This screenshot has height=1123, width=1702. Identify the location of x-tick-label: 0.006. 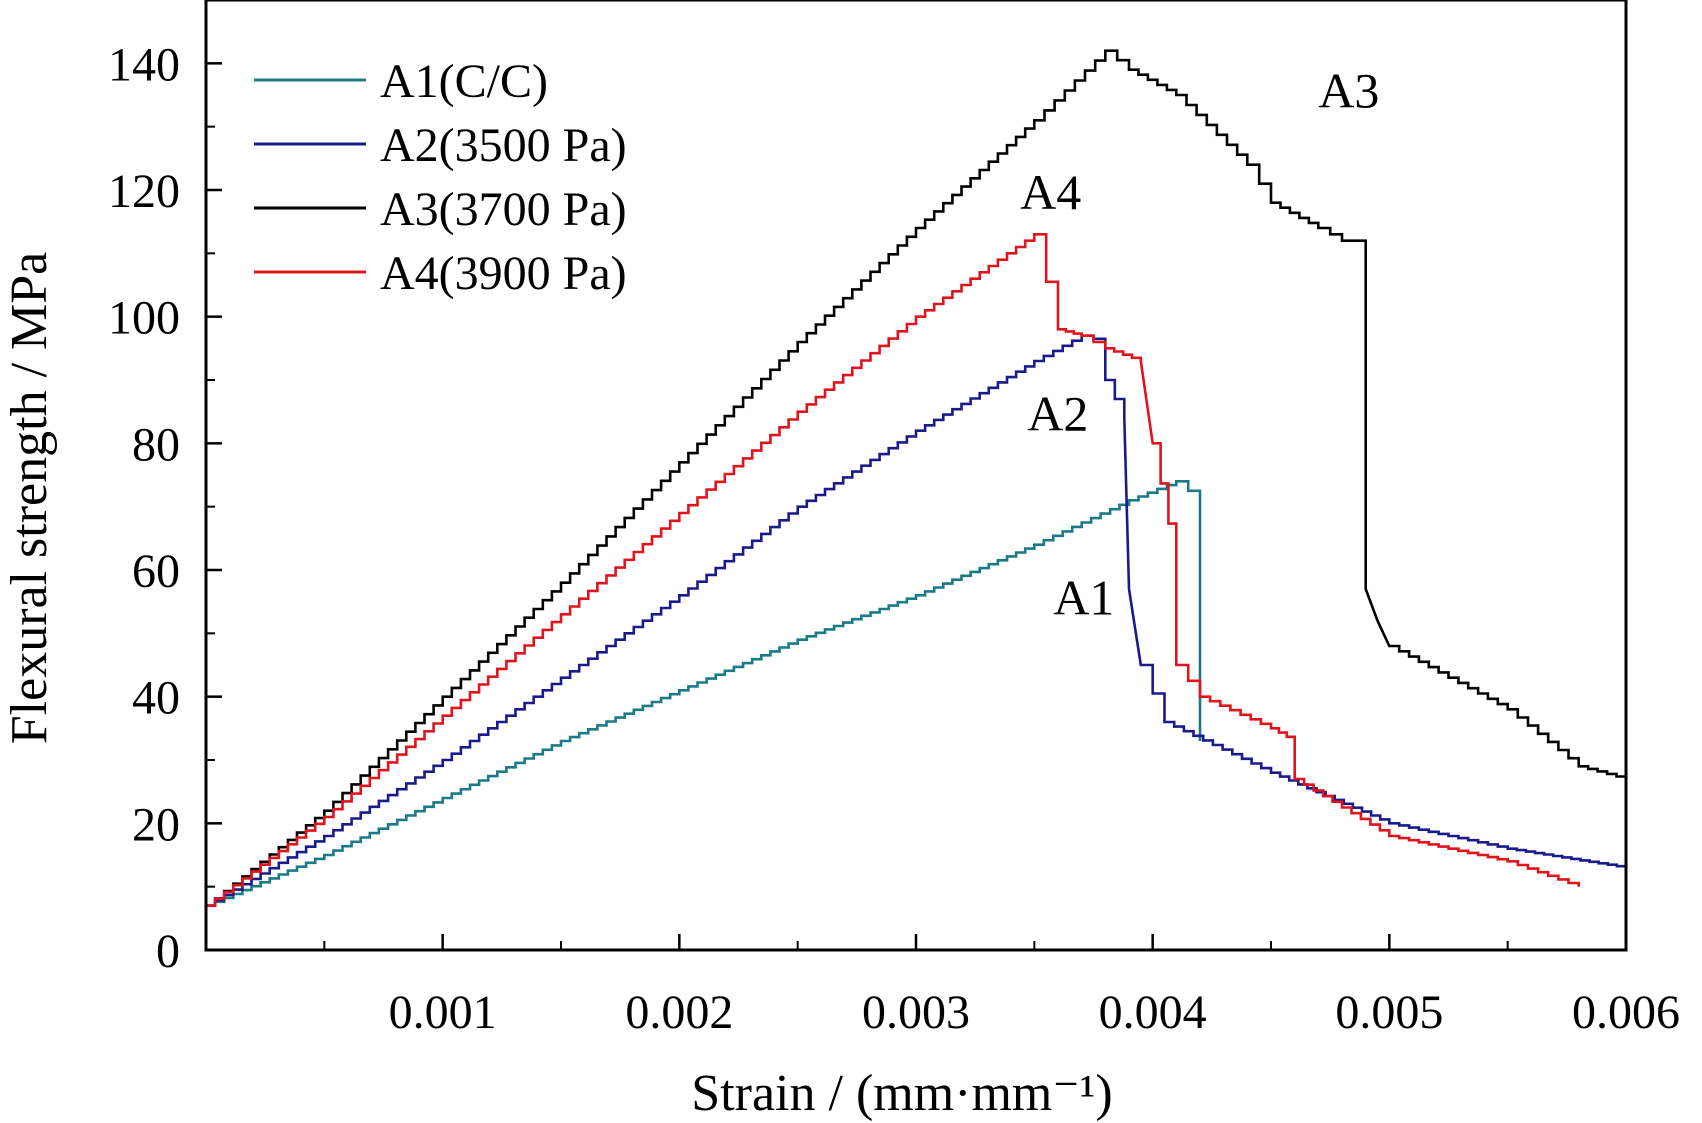
(1626, 1012).